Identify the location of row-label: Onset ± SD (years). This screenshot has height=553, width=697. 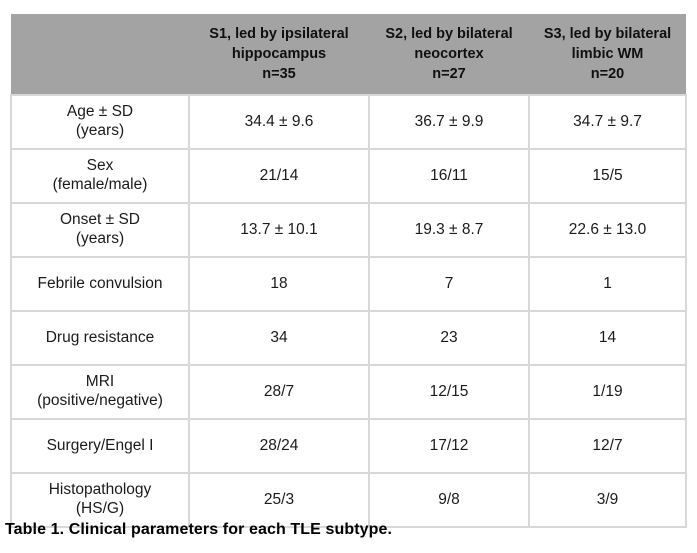
(100, 230).